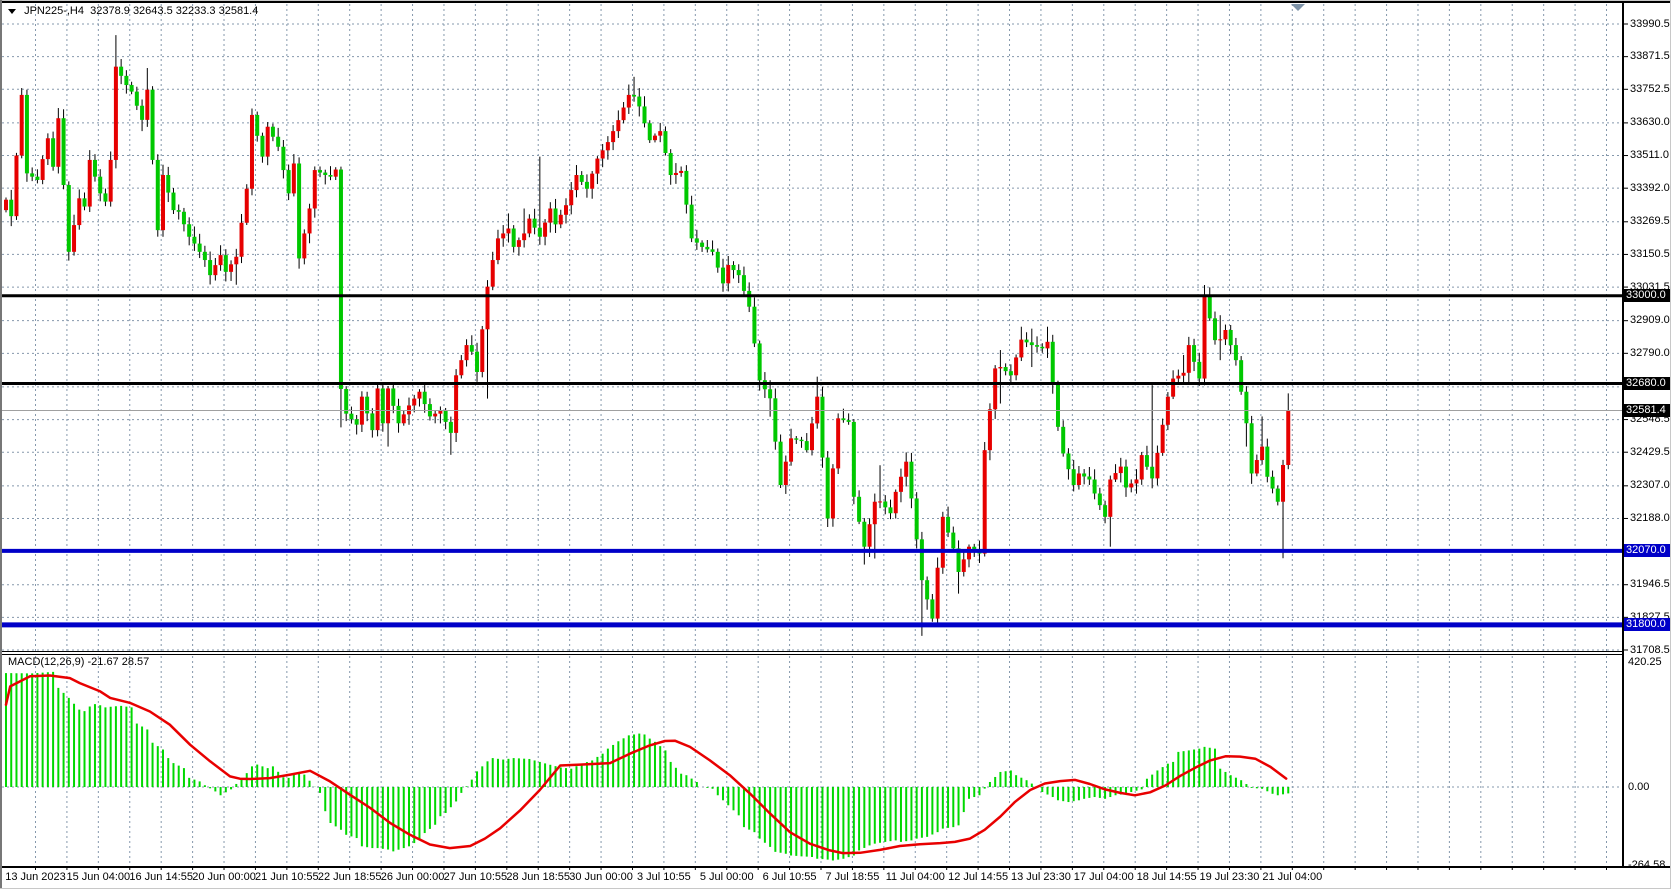  Describe the element at coordinates (1040, 877) in the screenshot. I see `time-axis-label: 13 Jul 23:30` at that location.